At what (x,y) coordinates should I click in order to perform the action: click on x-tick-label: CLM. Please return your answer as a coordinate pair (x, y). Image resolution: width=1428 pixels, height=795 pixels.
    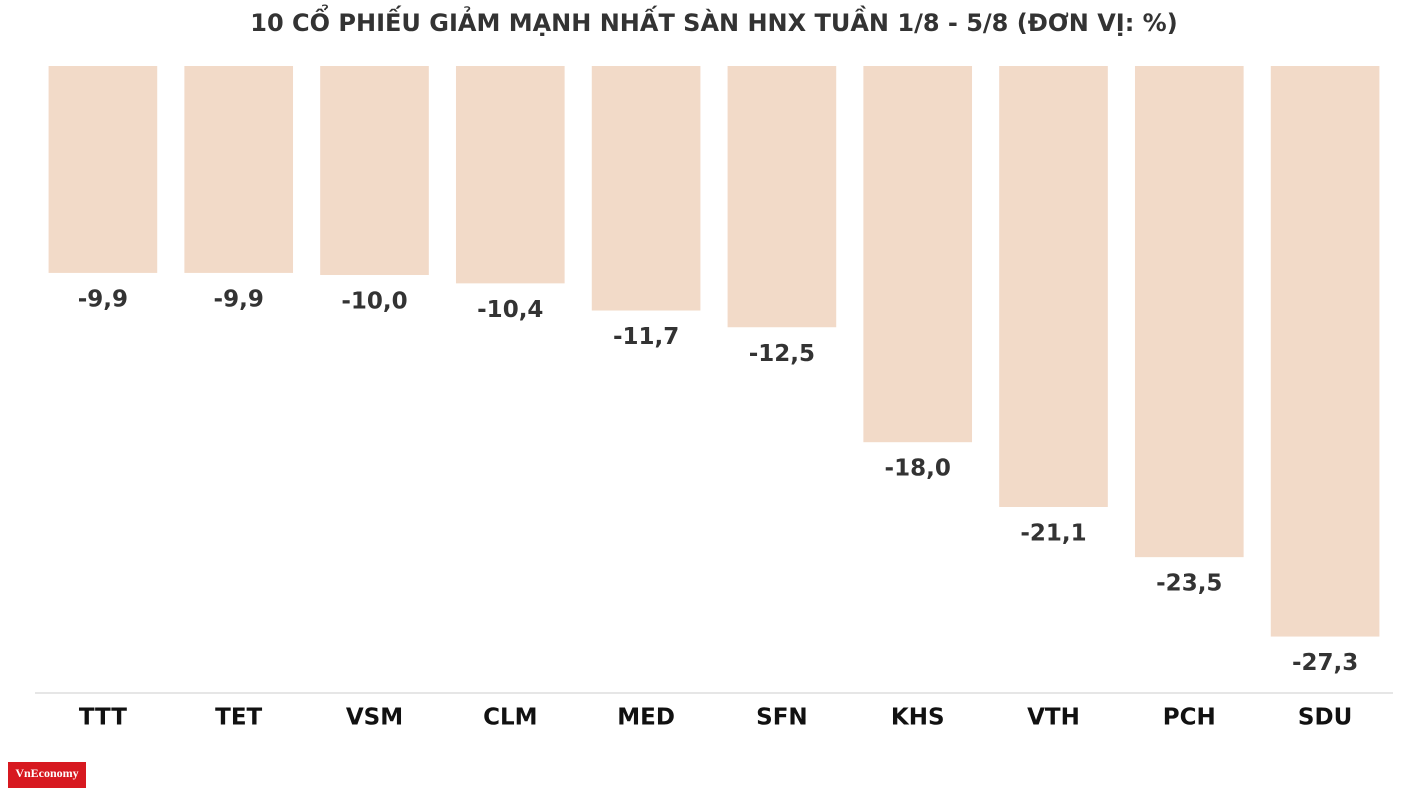
    Looking at the image, I should click on (510, 718).